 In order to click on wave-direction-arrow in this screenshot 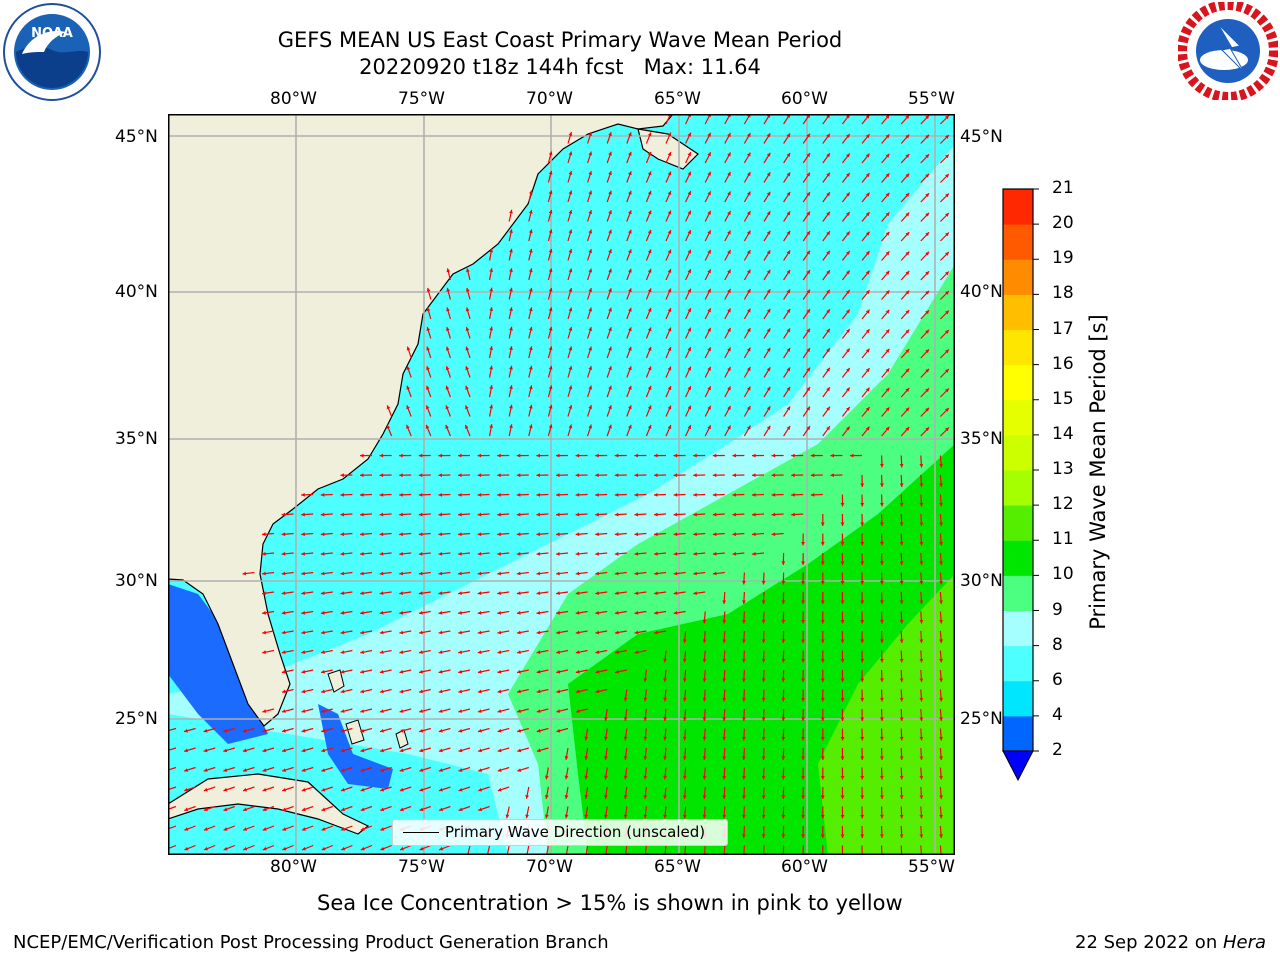, I will do `click(704, 850)`.